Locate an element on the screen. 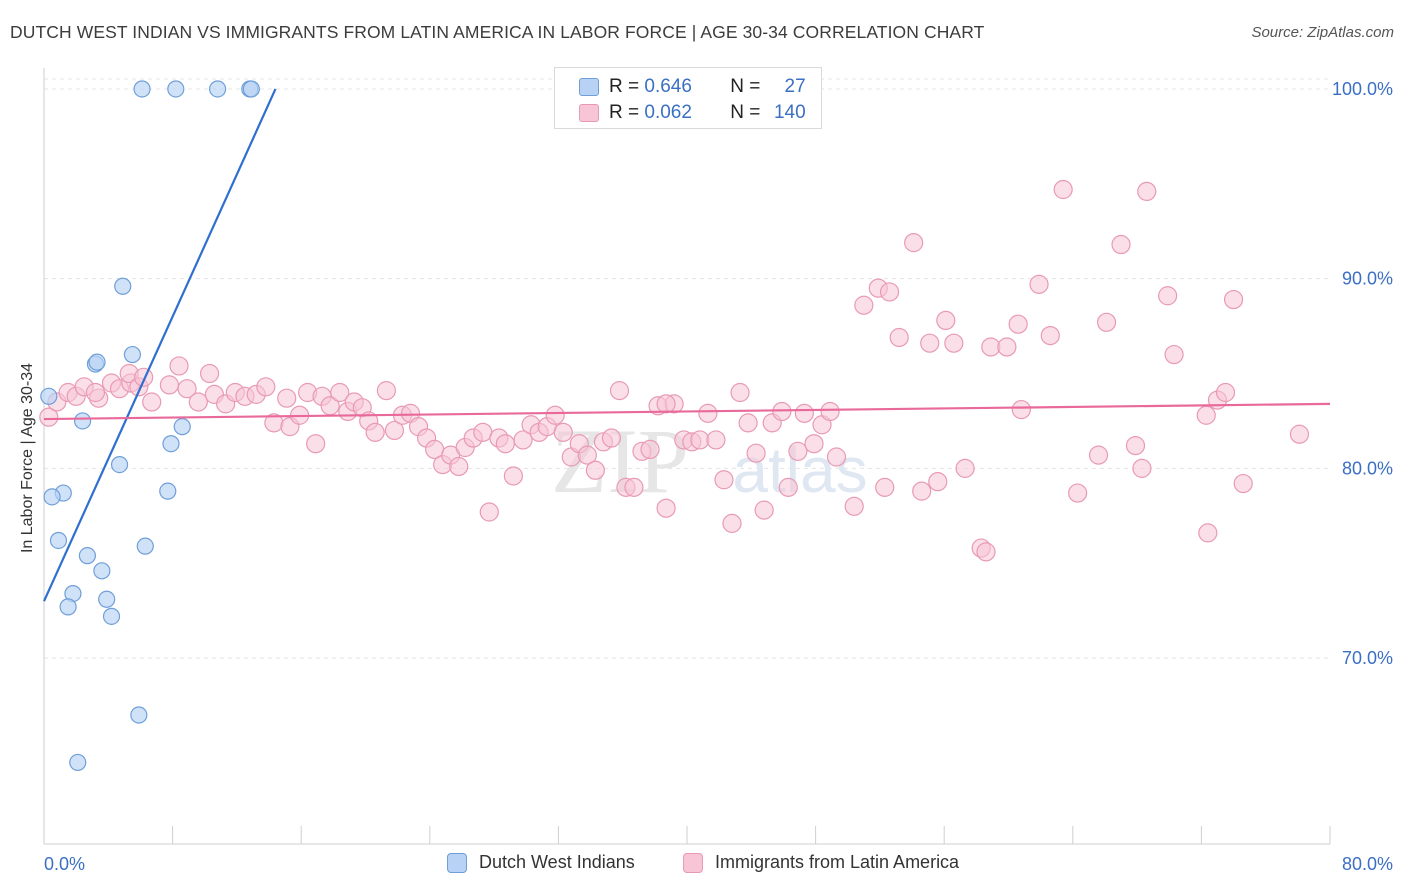  source-label: Source: ZipAtlas.com is located at coordinates (1322, 32).